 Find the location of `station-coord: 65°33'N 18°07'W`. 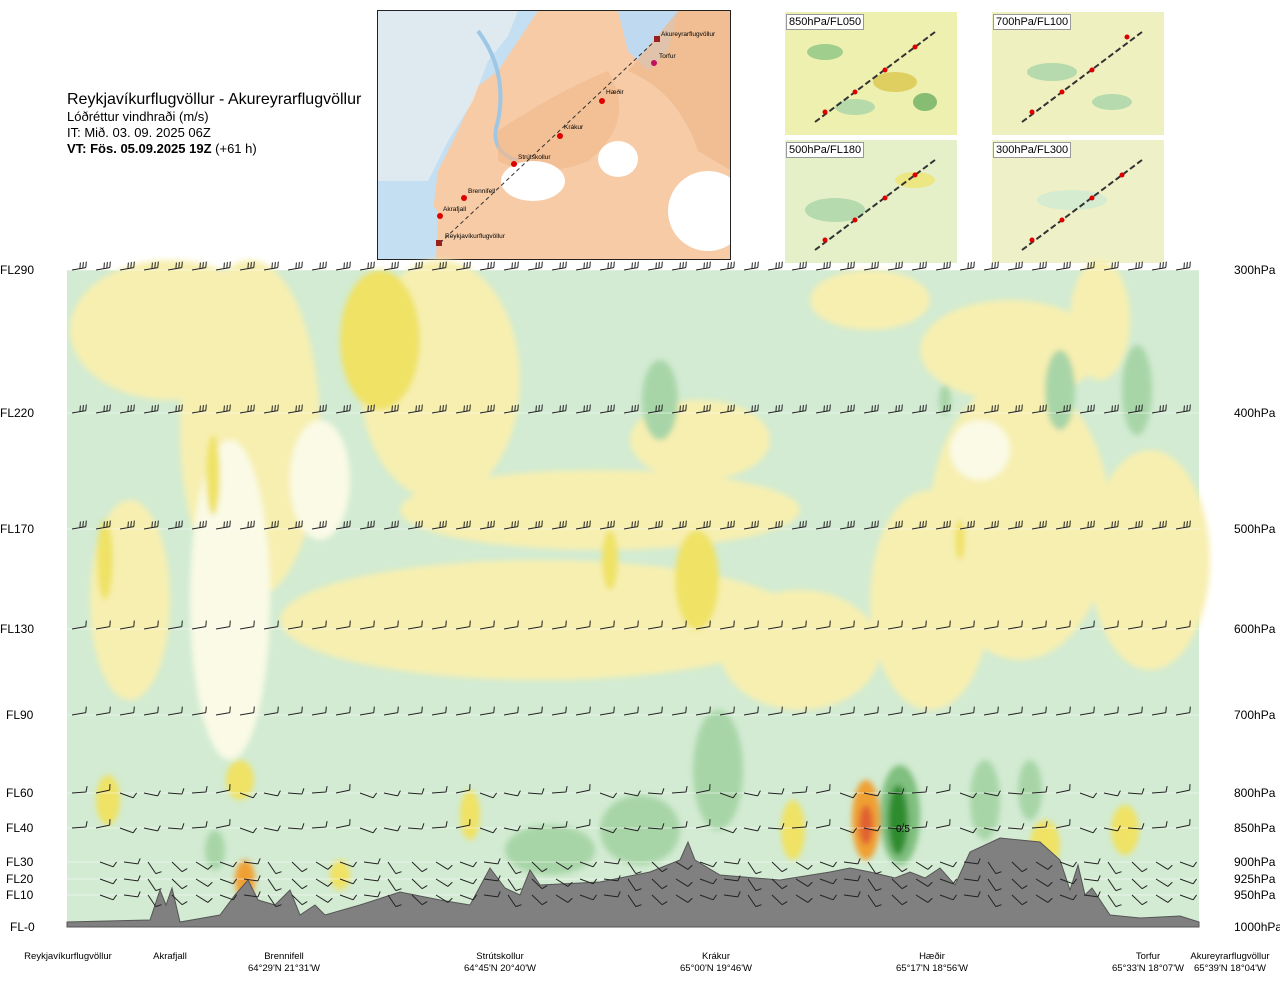

station-coord: 65°33'N 18°07'W is located at coordinates (1148, 968).